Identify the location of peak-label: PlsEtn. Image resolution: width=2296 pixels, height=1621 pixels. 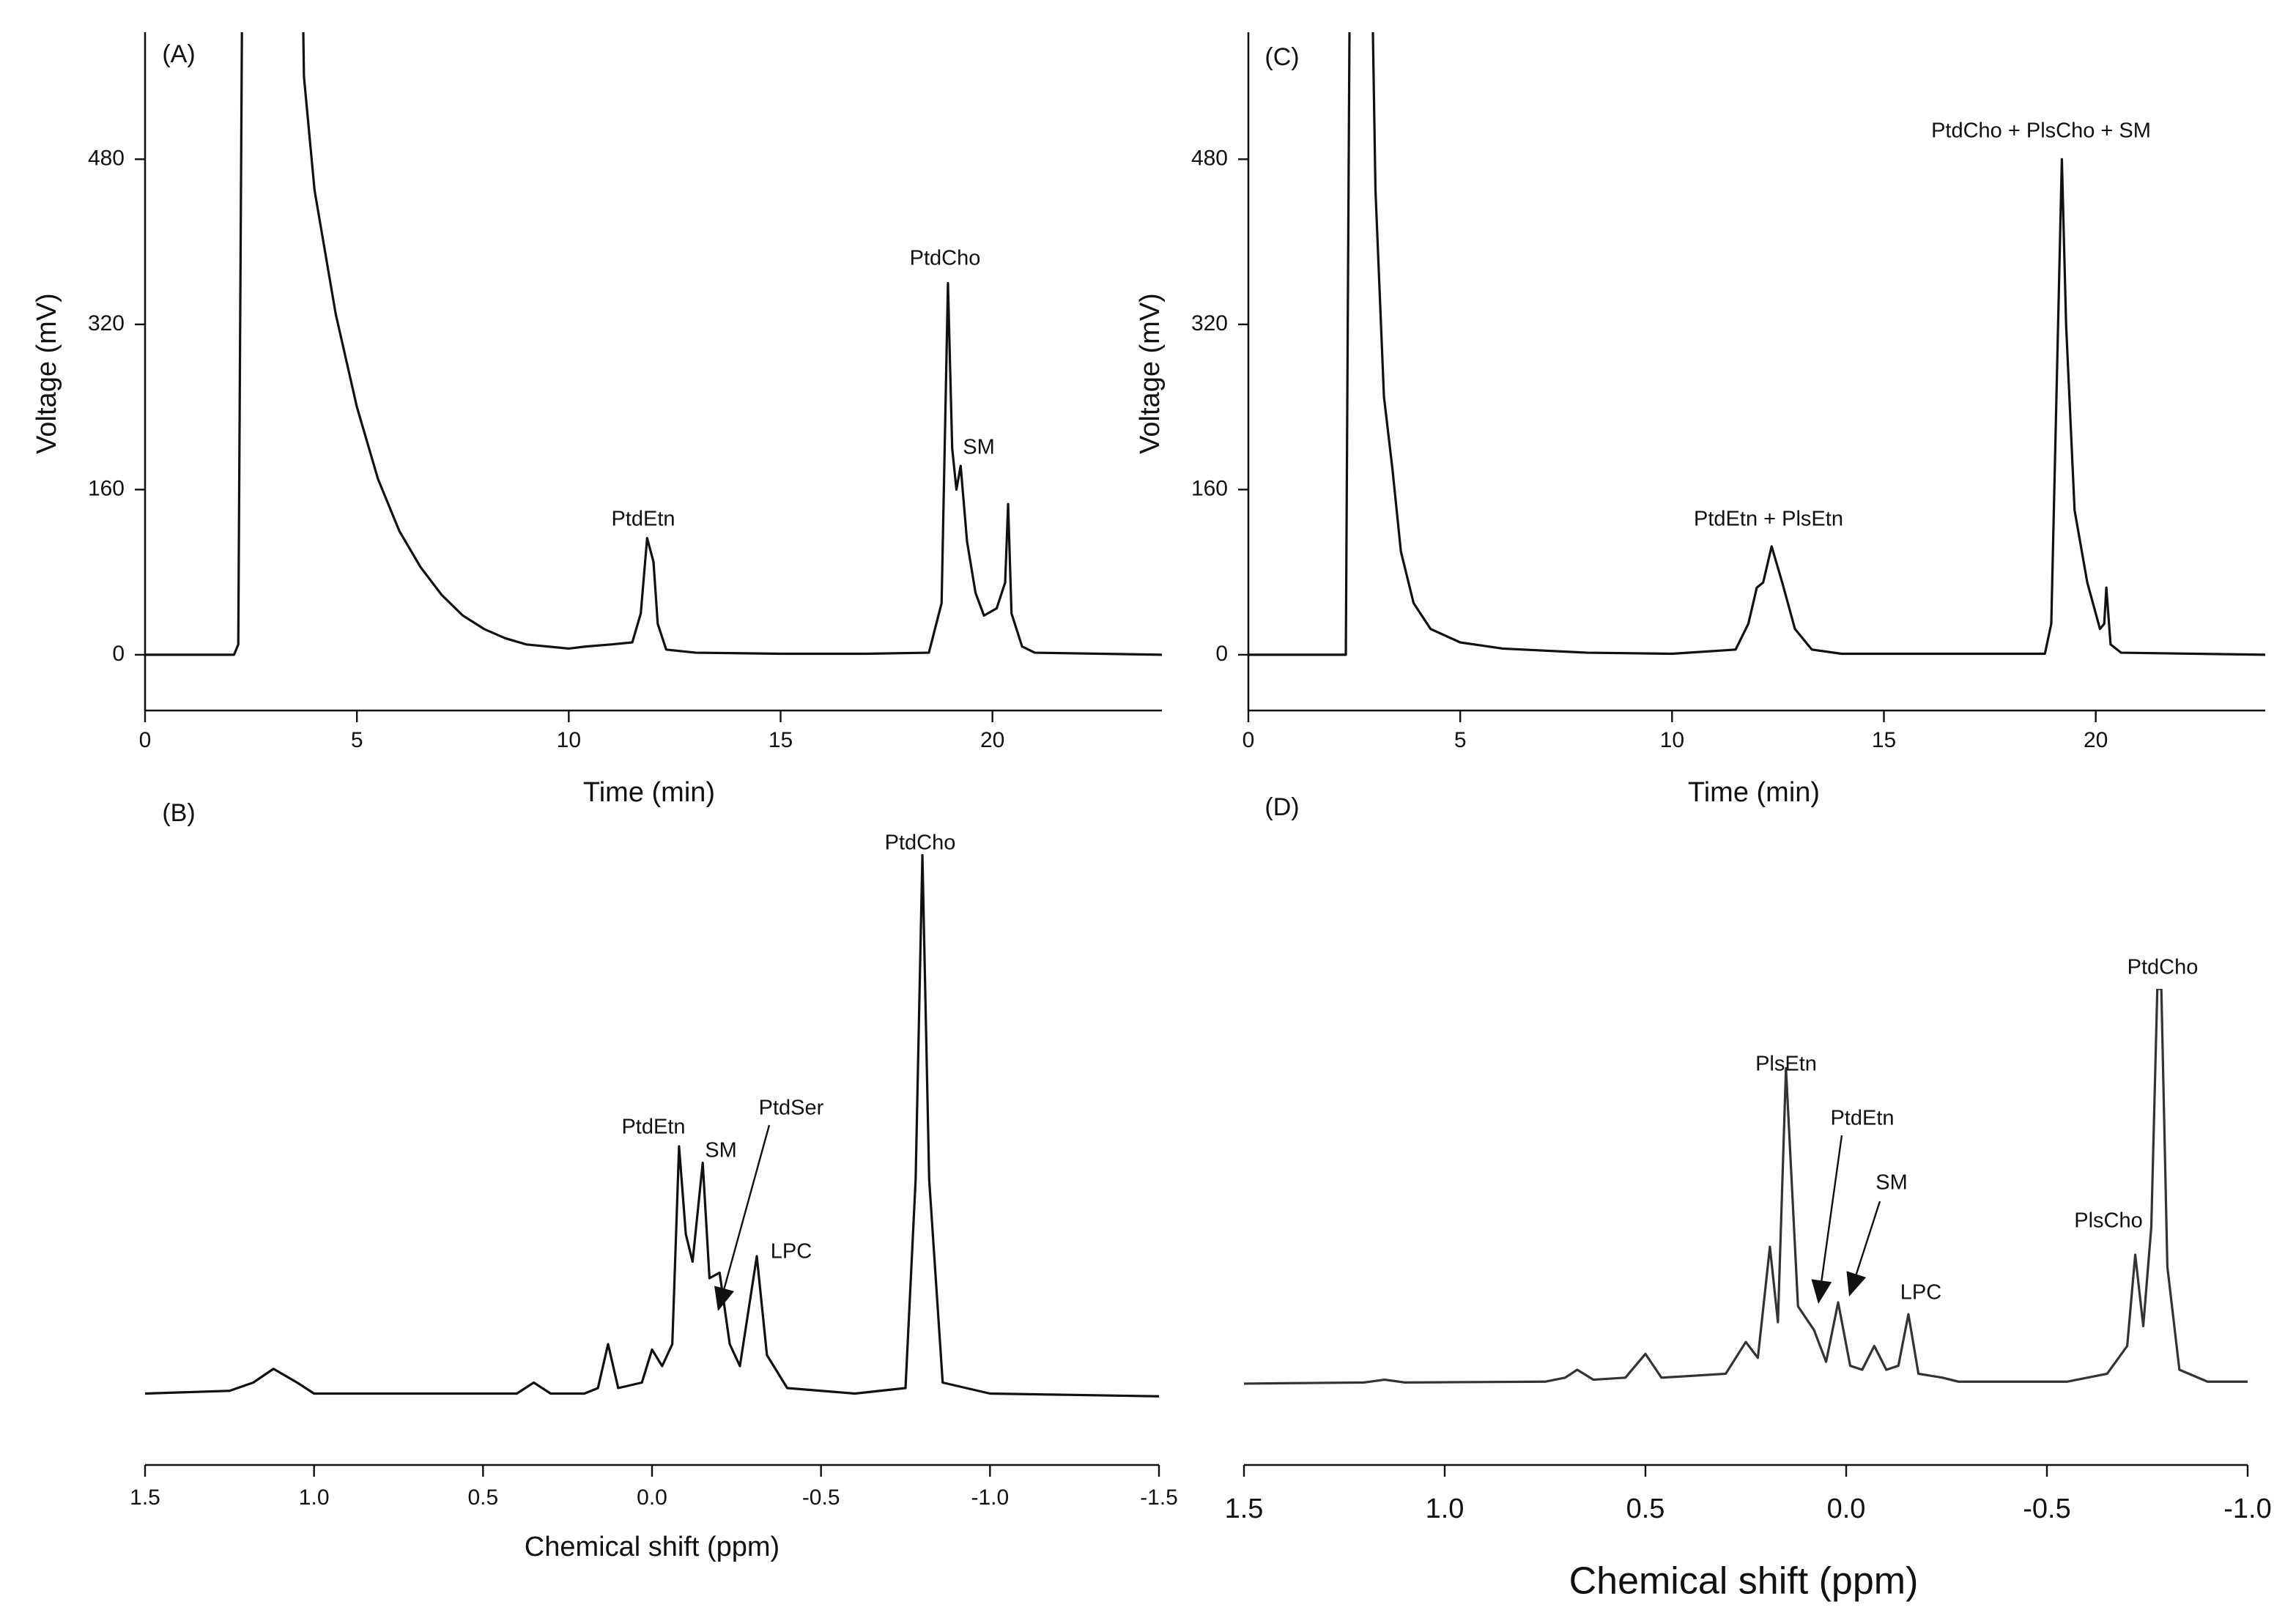
(1786, 1064).